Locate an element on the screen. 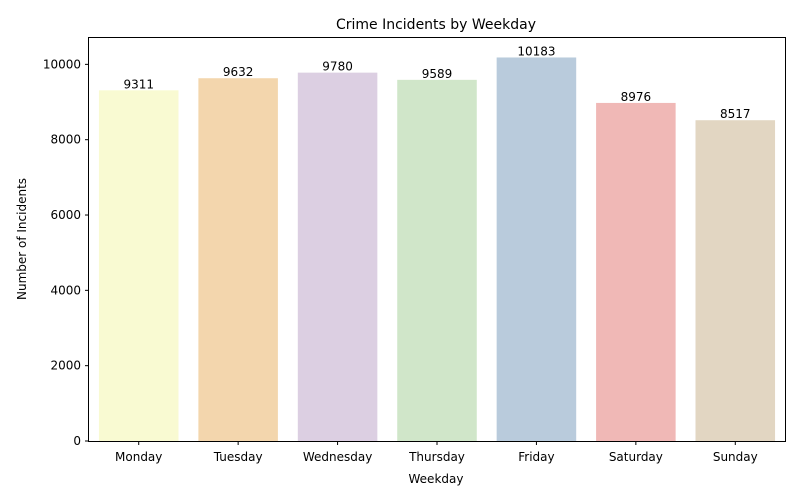  data-labels-group: 9311 9632 9780 9589 10183 8976 8517 is located at coordinates (436, 82).